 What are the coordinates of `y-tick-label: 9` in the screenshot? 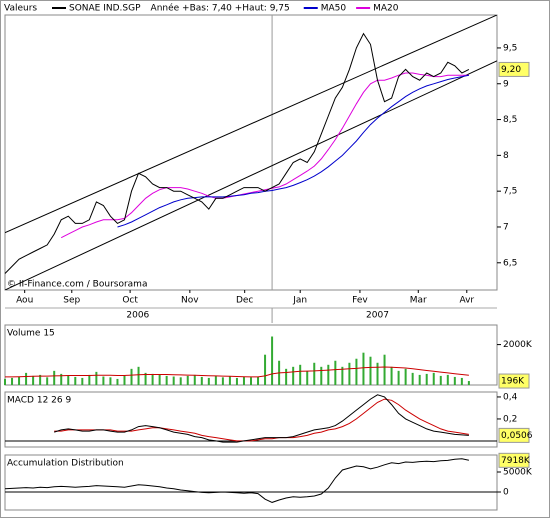 It's located at (506, 84).